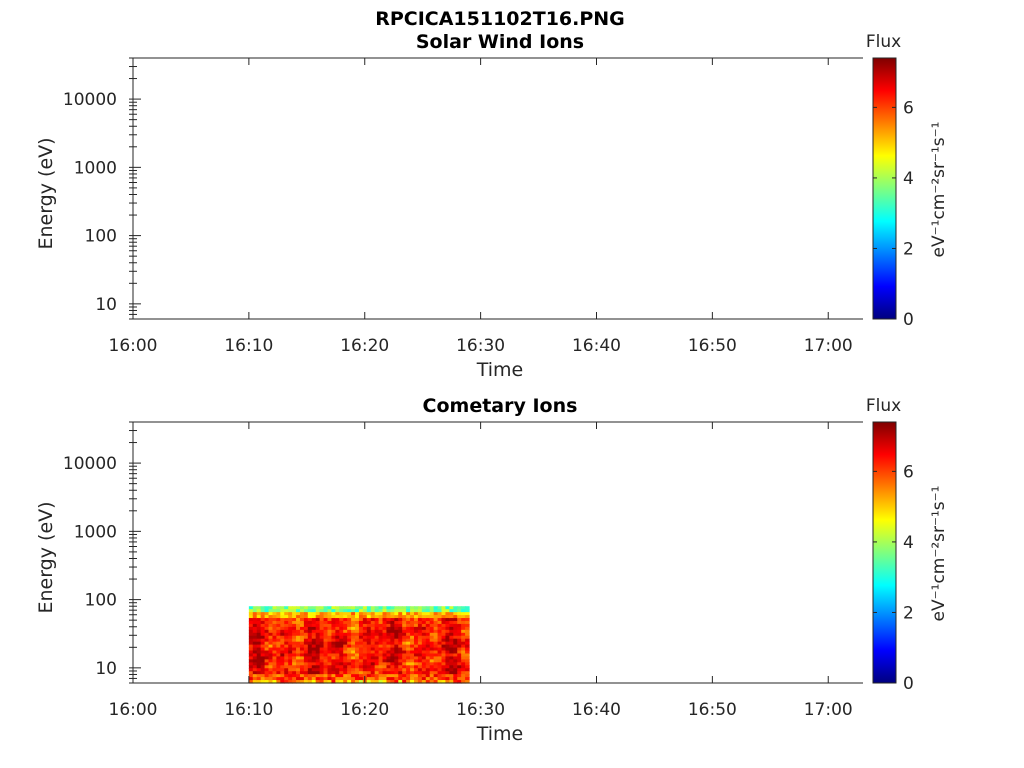 The image size is (1024, 768). What do you see at coordinates (939, 554) in the screenshot?
I see `colorbar-units: eV⁻¹cm⁻²sr⁻¹s⁻¹` at bounding box center [939, 554].